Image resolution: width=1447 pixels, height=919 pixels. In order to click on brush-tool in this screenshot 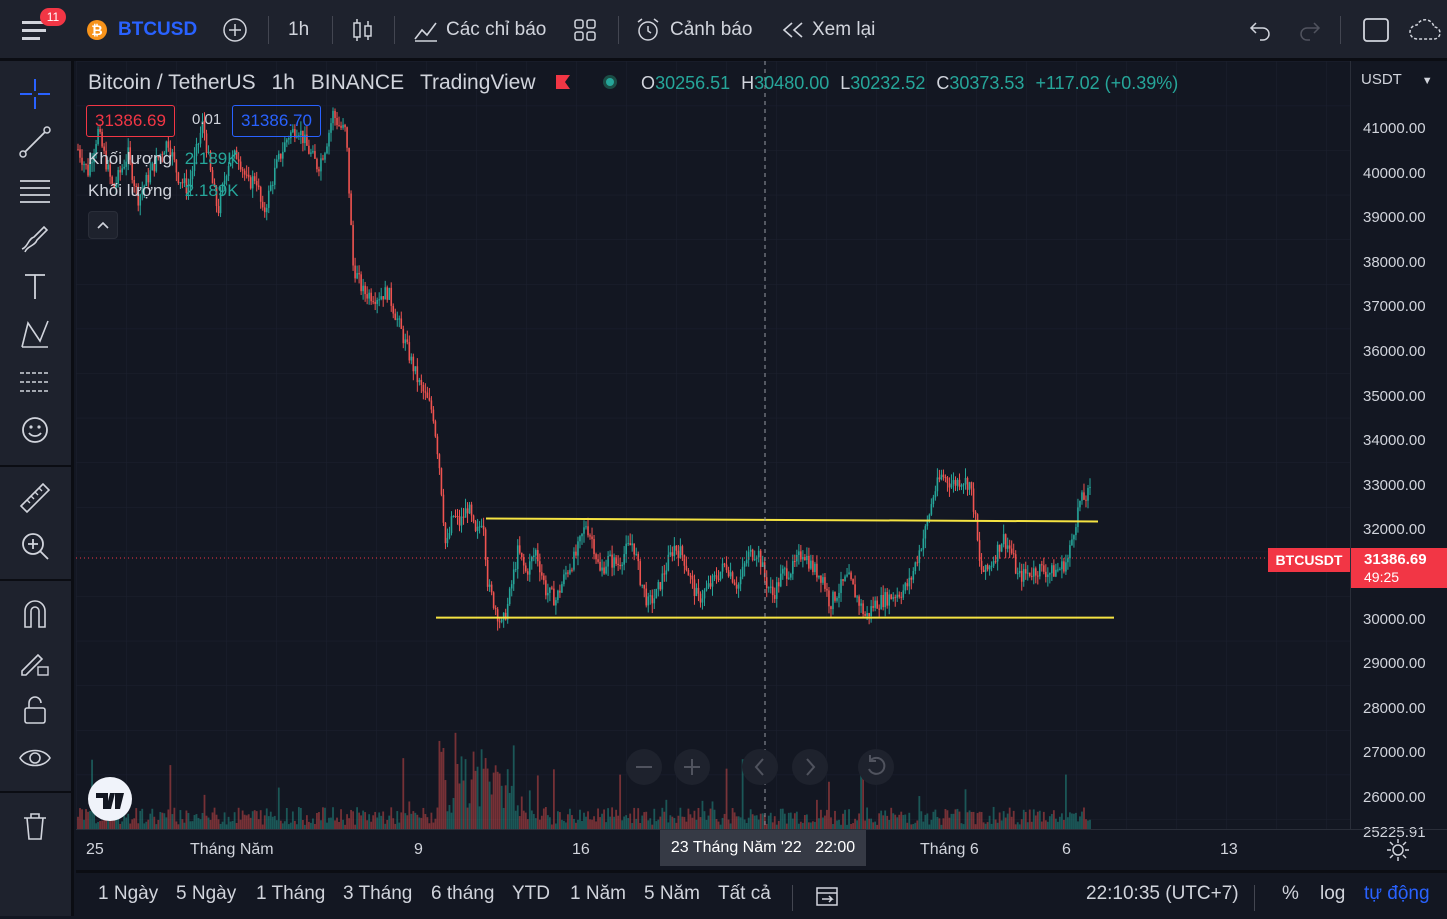, I will do `click(35, 238)`.